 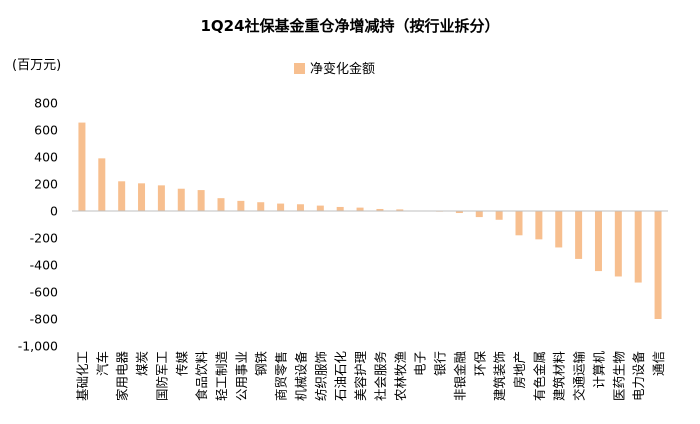 I want to click on x-tick-label: 公用事业, so click(x=241, y=376).